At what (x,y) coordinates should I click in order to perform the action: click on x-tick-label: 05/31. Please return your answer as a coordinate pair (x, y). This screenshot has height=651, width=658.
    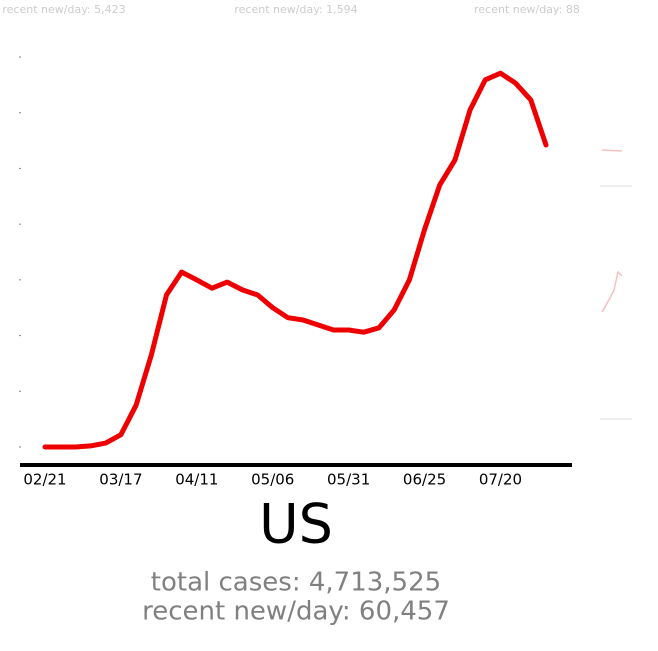
    Looking at the image, I should click on (348, 480).